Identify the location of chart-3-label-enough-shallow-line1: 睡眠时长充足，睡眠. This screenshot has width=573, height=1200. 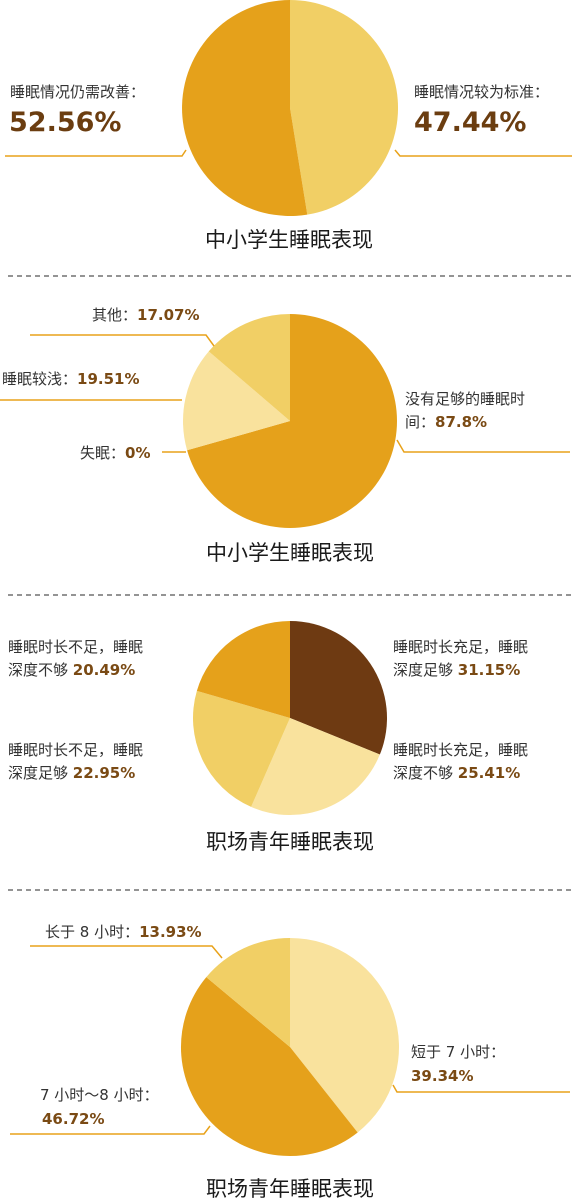
(460, 750).